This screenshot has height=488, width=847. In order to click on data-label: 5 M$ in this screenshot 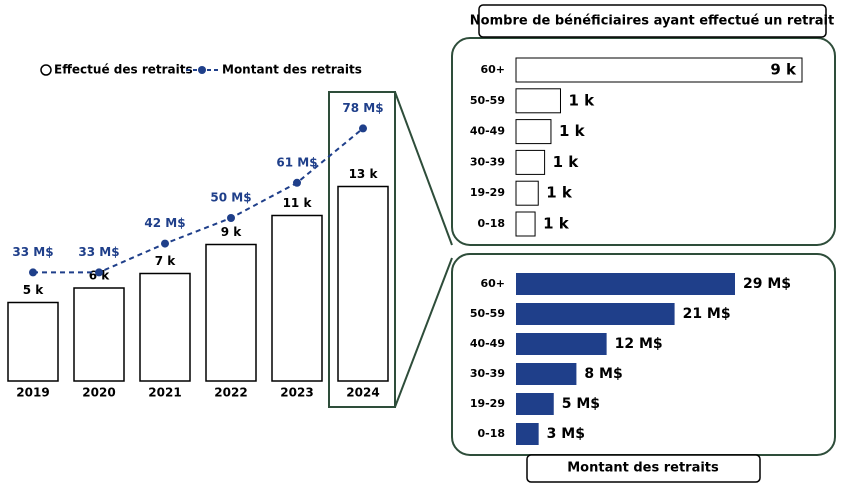, I will do `click(581, 404)`.